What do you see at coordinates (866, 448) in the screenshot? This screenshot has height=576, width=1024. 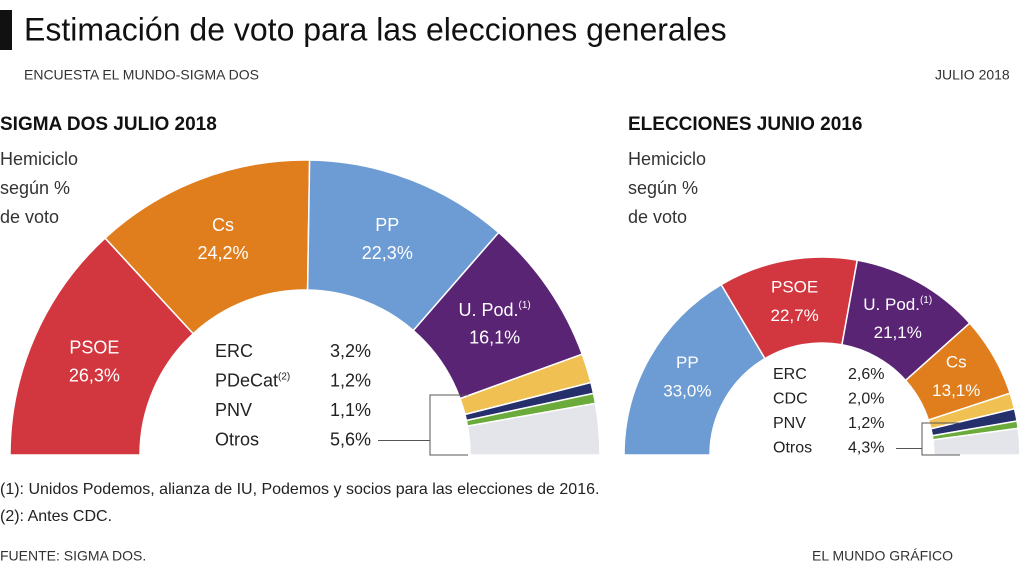 I see `value-label: 4,3%` at bounding box center [866, 448].